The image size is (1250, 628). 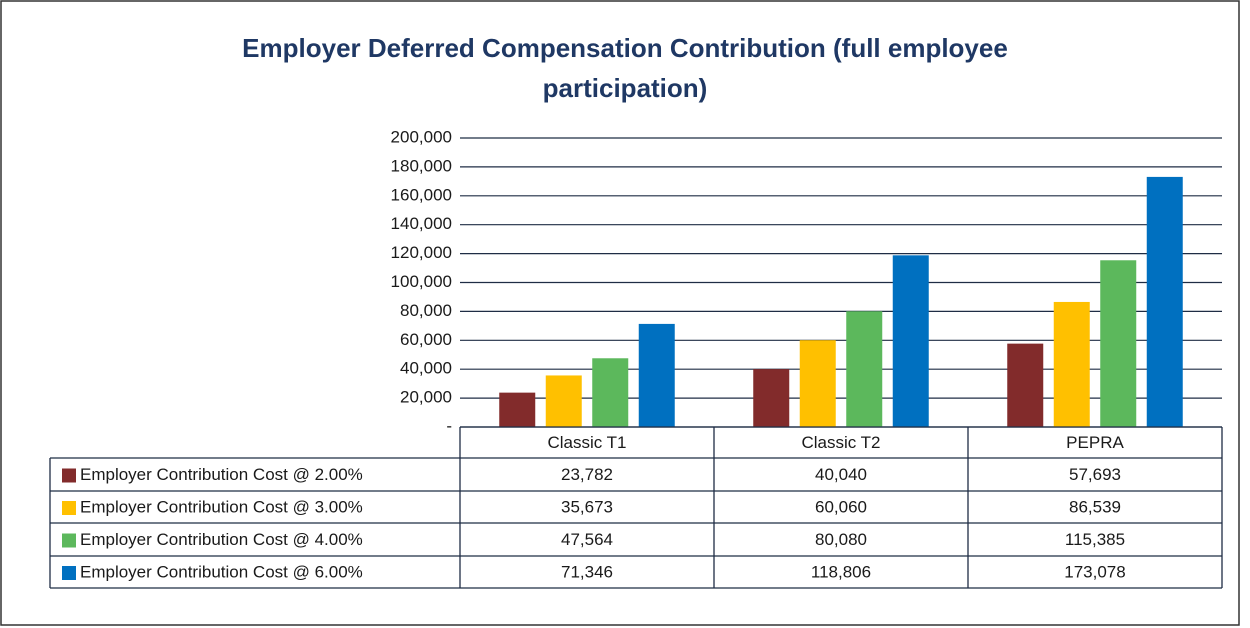 What do you see at coordinates (421, 252) in the screenshot?
I see `y-tick-label: 120,000` at bounding box center [421, 252].